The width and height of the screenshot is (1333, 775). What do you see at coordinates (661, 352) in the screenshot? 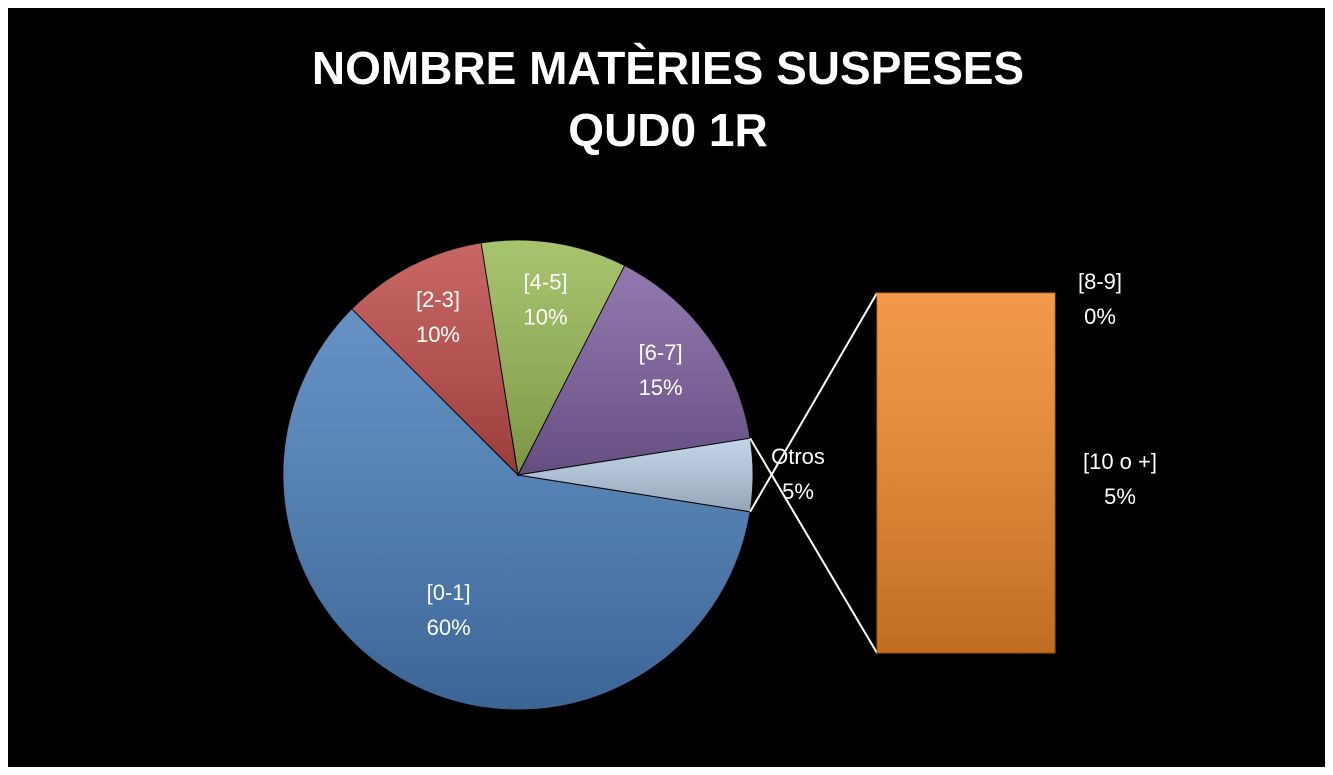
I see `data-label: [6-7]` at bounding box center [661, 352].